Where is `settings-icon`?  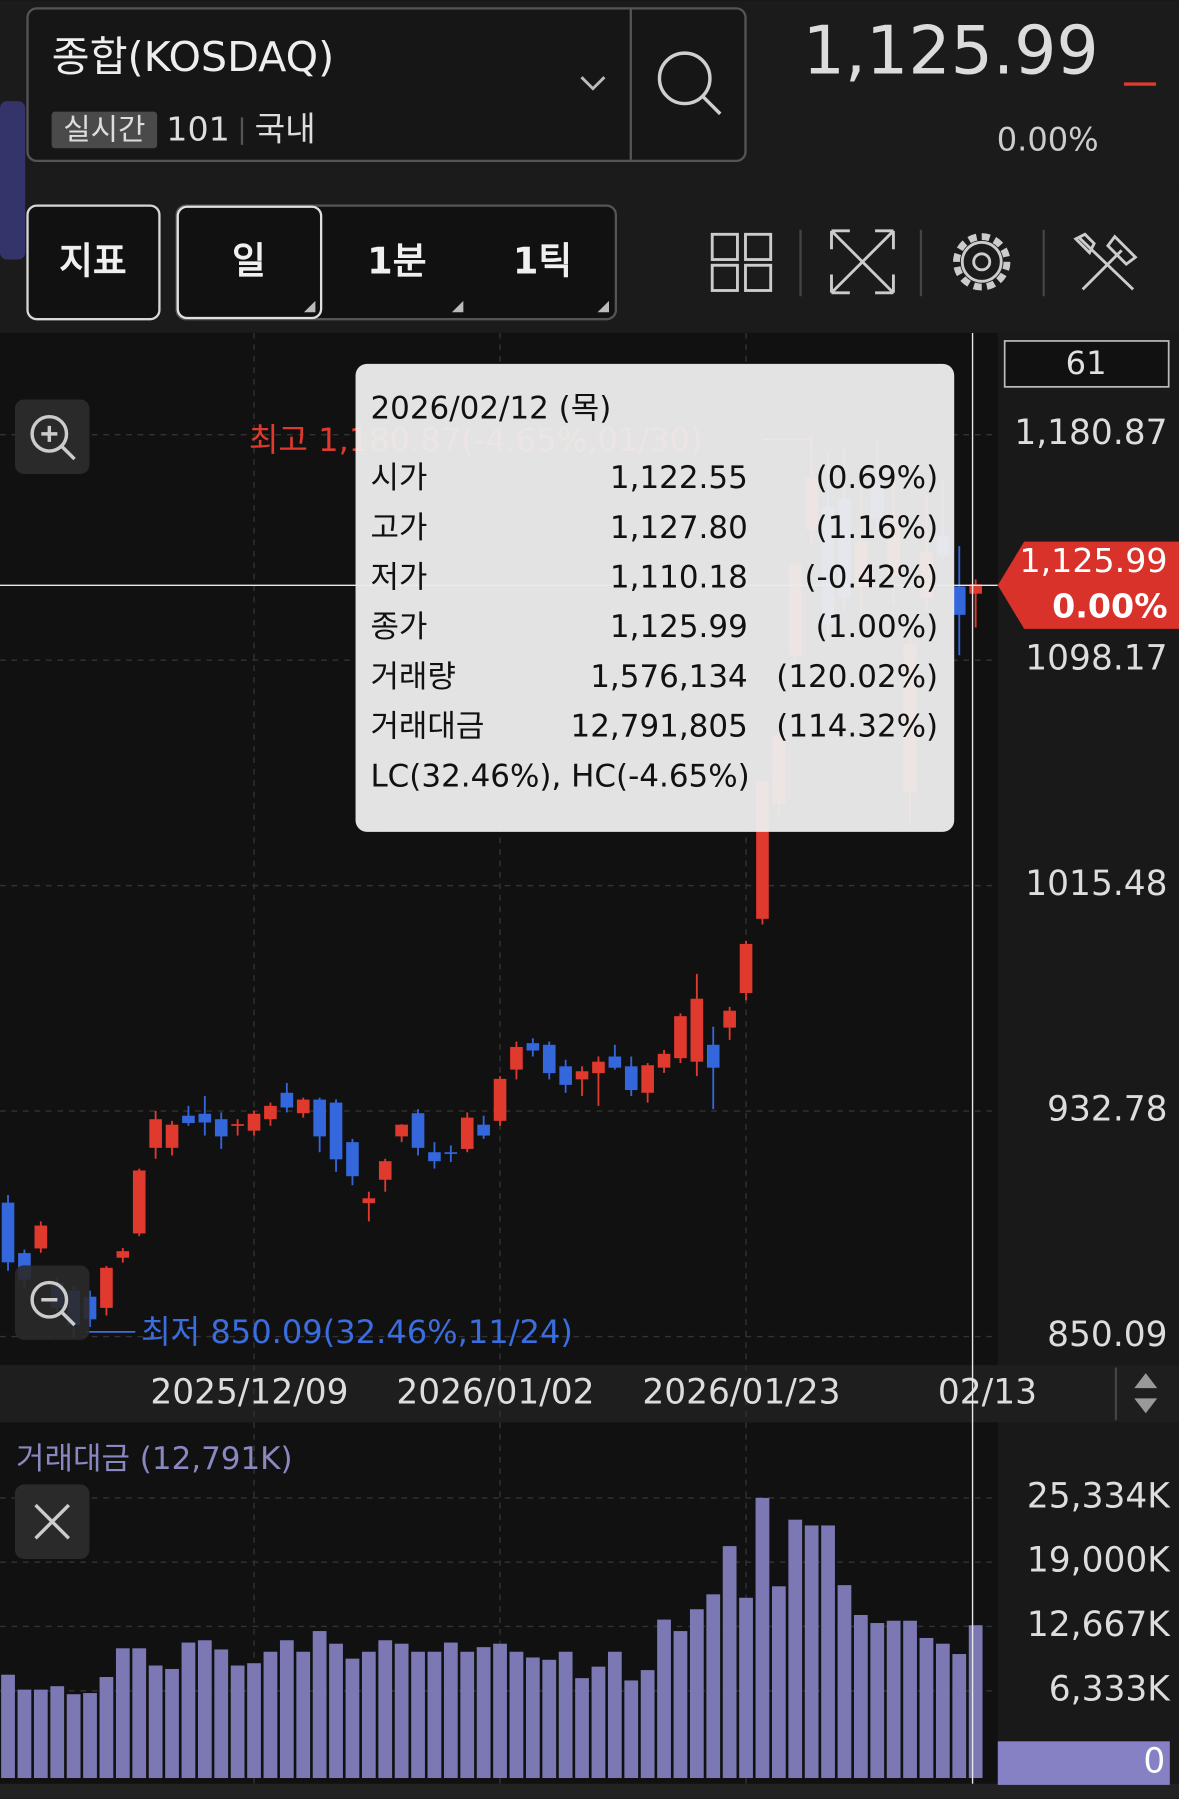
settings-icon is located at coordinates (982, 262).